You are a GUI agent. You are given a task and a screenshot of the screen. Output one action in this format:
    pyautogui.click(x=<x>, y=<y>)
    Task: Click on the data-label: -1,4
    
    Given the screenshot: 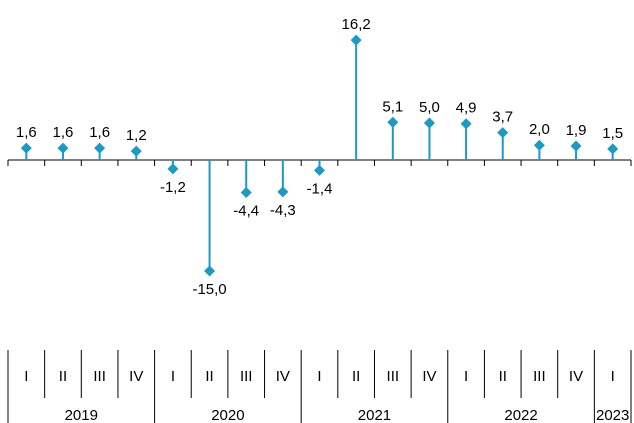 What is the action you would take?
    pyautogui.click(x=320, y=188)
    